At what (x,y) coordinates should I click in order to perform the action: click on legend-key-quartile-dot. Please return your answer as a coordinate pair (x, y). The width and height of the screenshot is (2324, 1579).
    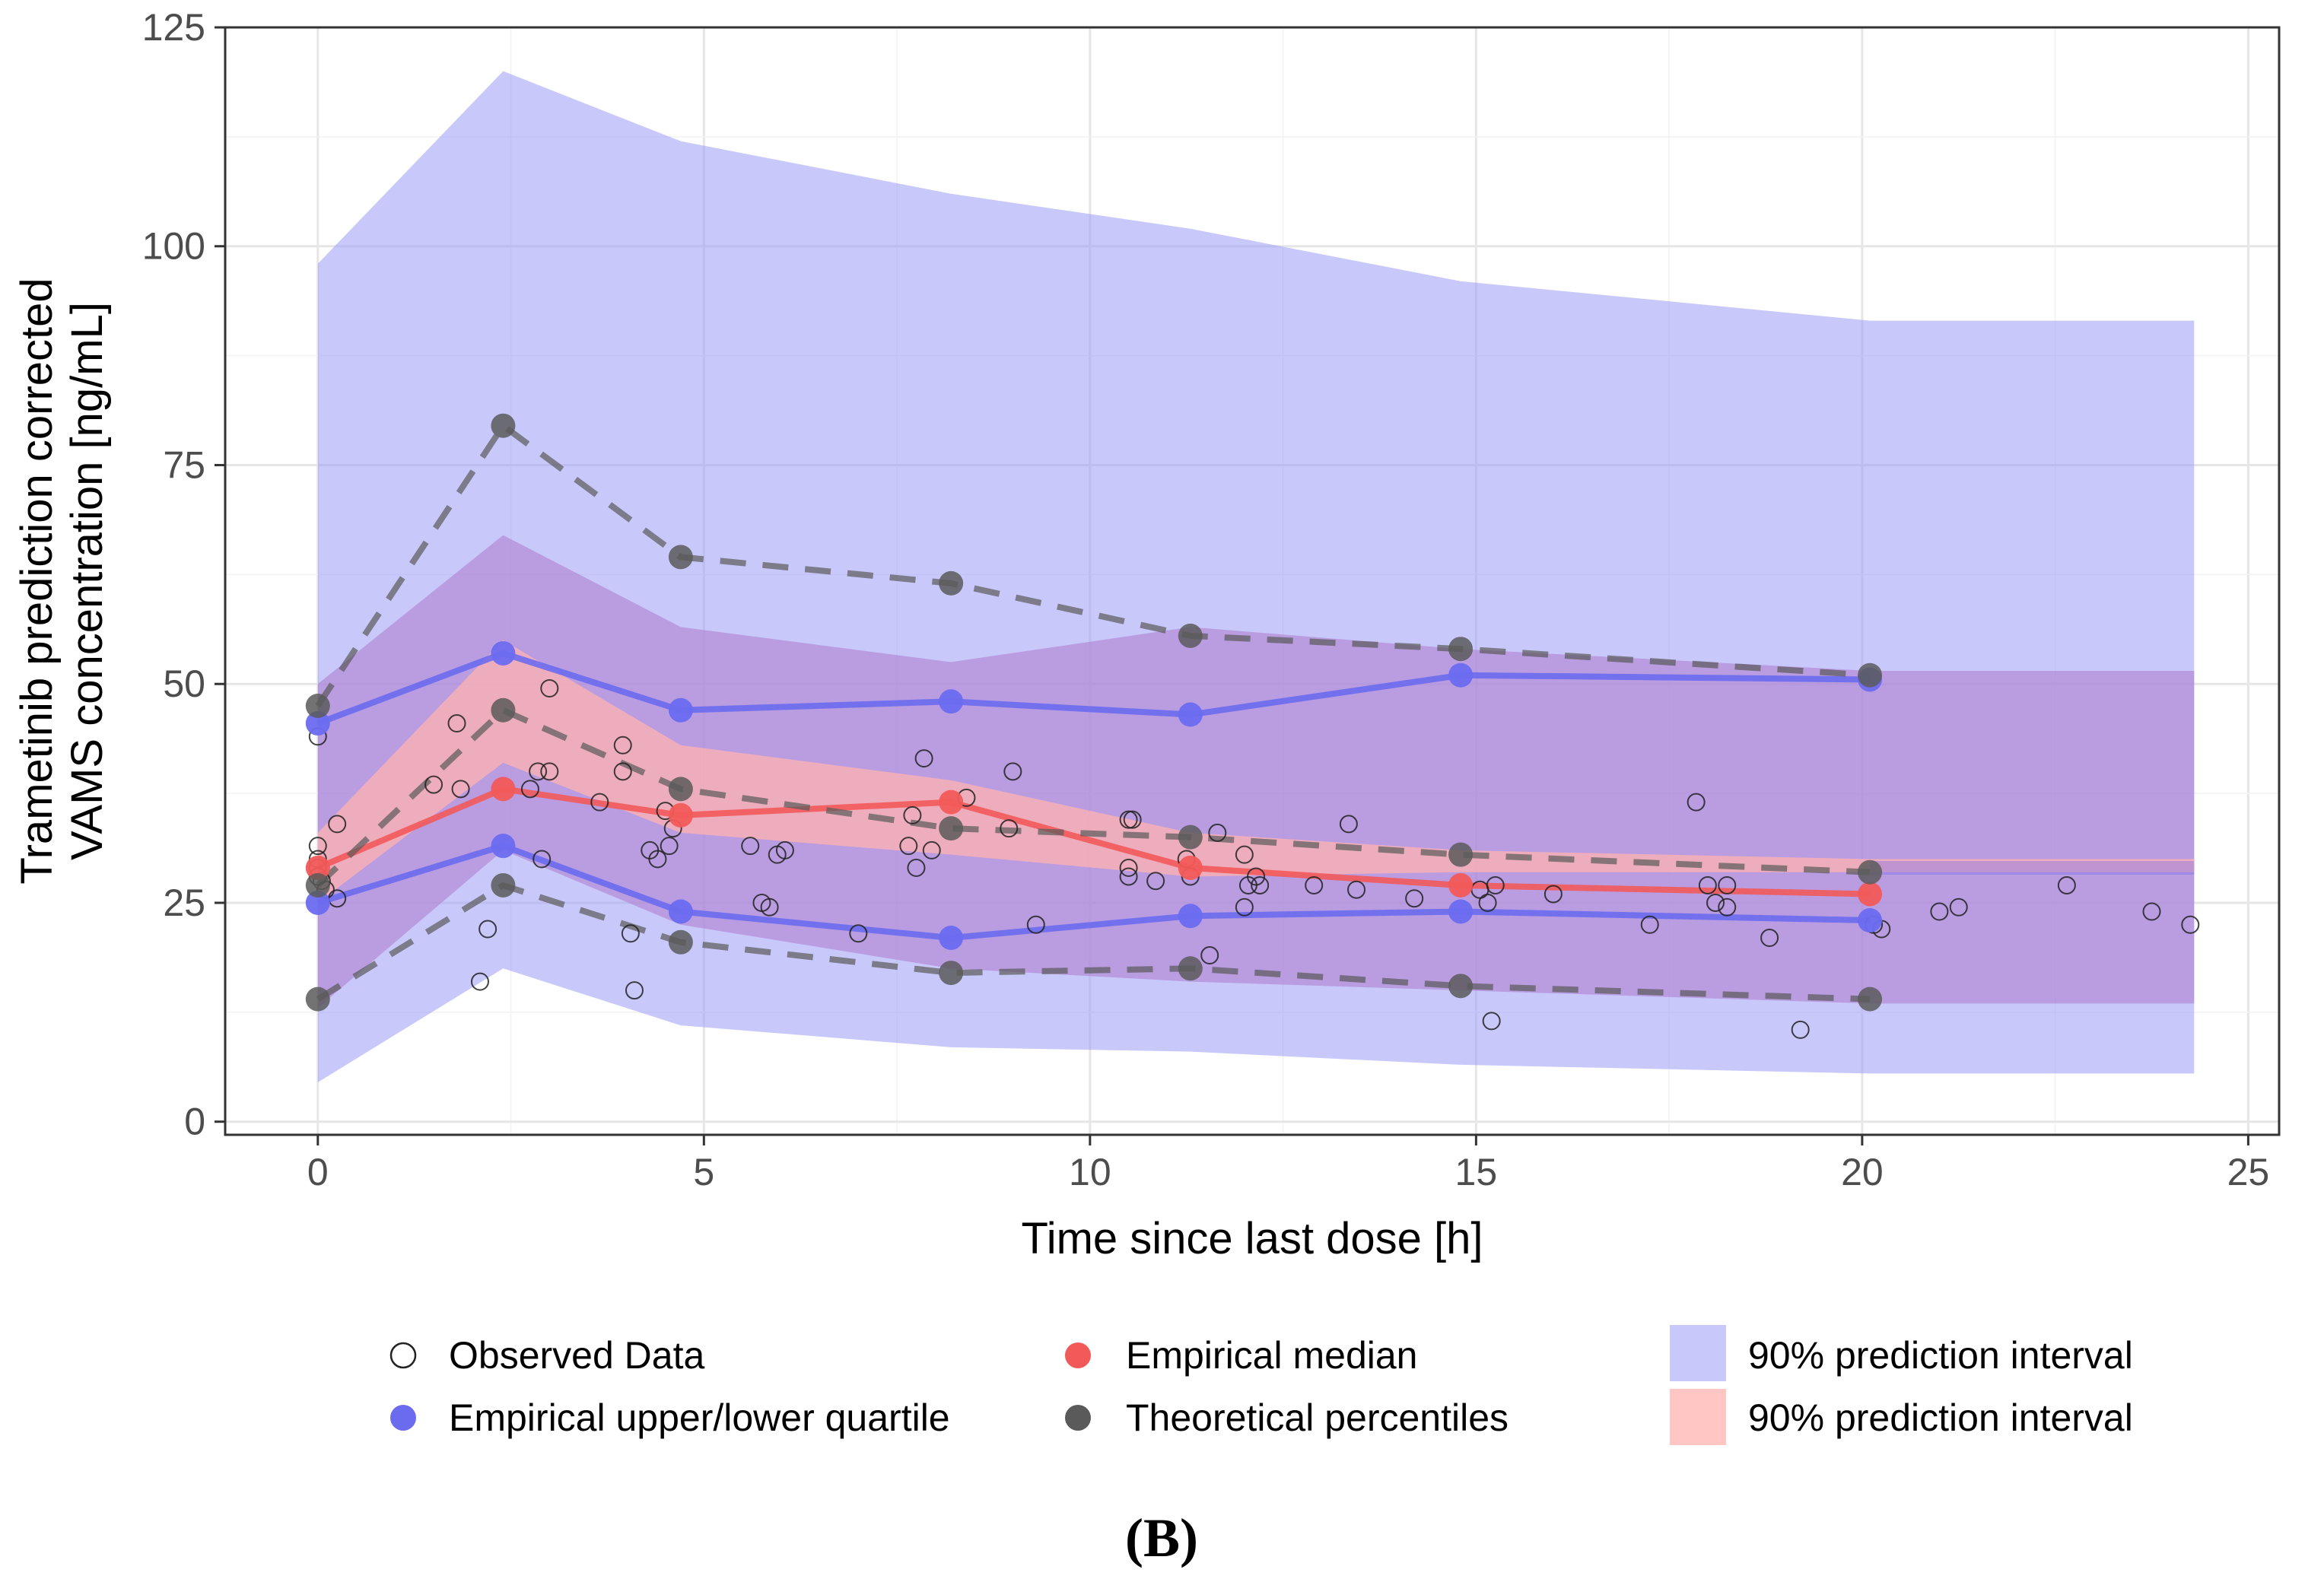
    Looking at the image, I should click on (403, 1418).